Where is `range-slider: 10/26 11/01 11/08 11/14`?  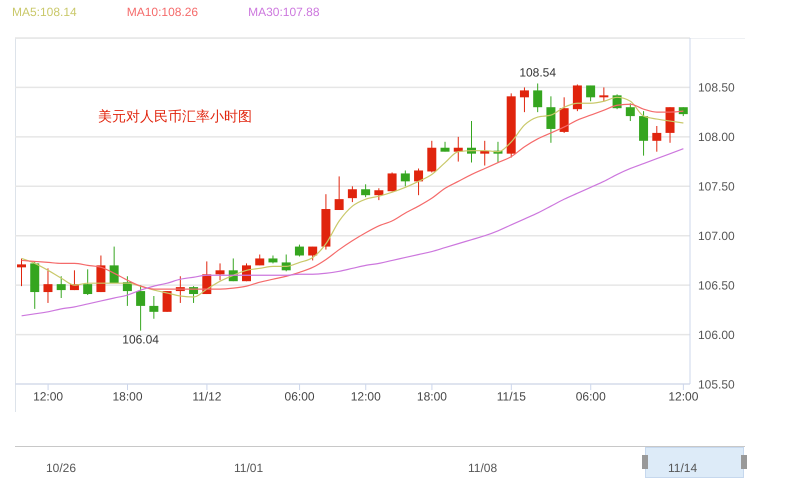
range-slider: 10/26 11/01 11/08 11/14 is located at coordinates (380, 462).